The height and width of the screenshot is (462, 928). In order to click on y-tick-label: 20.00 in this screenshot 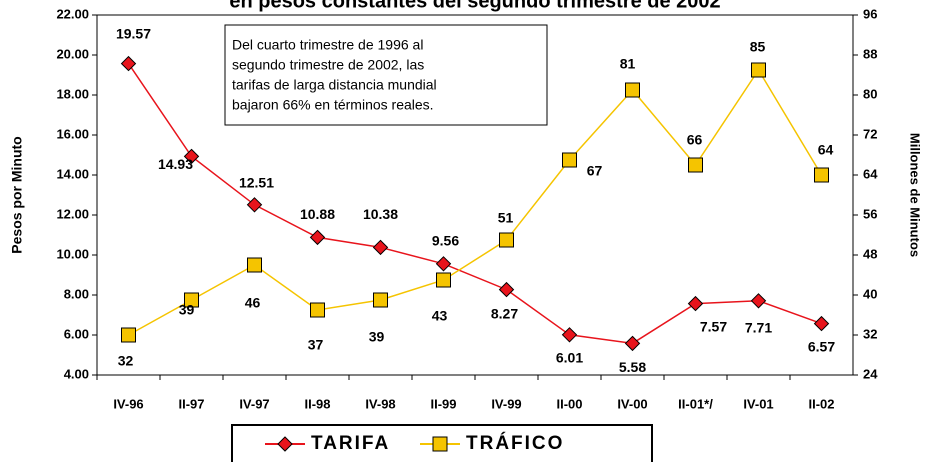, I will do `click(72, 53)`.